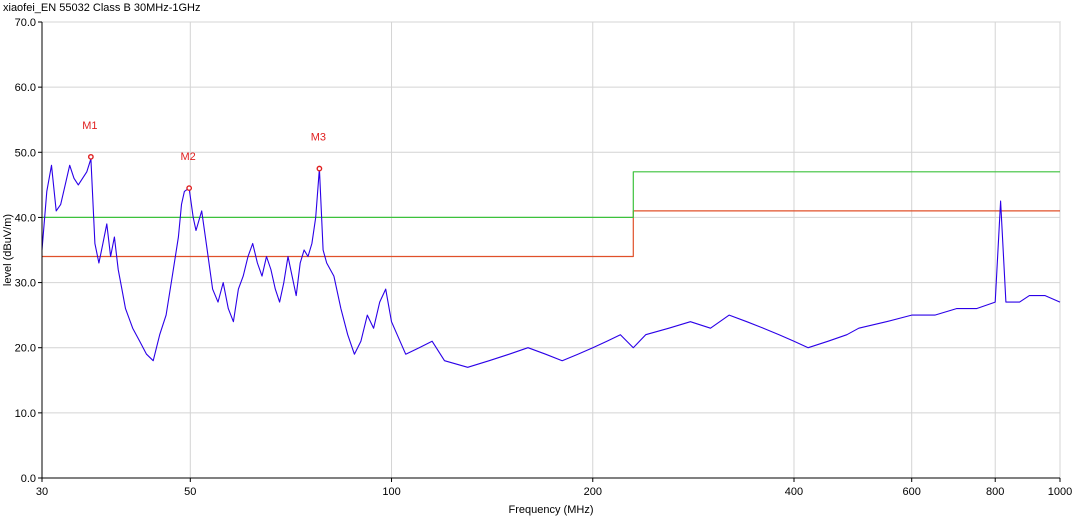  Describe the element at coordinates (89, 126) in the screenshot. I see `marker-label: M1` at that location.